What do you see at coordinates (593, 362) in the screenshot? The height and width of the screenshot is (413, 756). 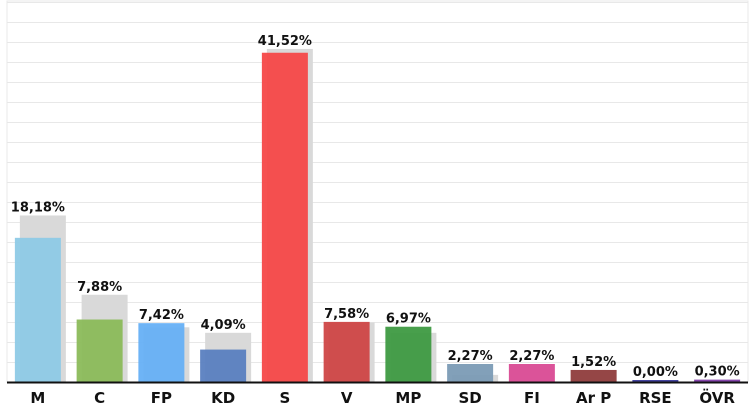 I see `value-label: 1,52%` at bounding box center [593, 362].